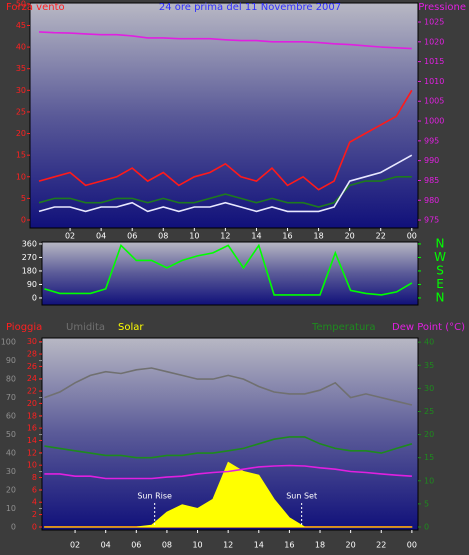  I want to click on y-tick-label: 15, so click(21, 155).